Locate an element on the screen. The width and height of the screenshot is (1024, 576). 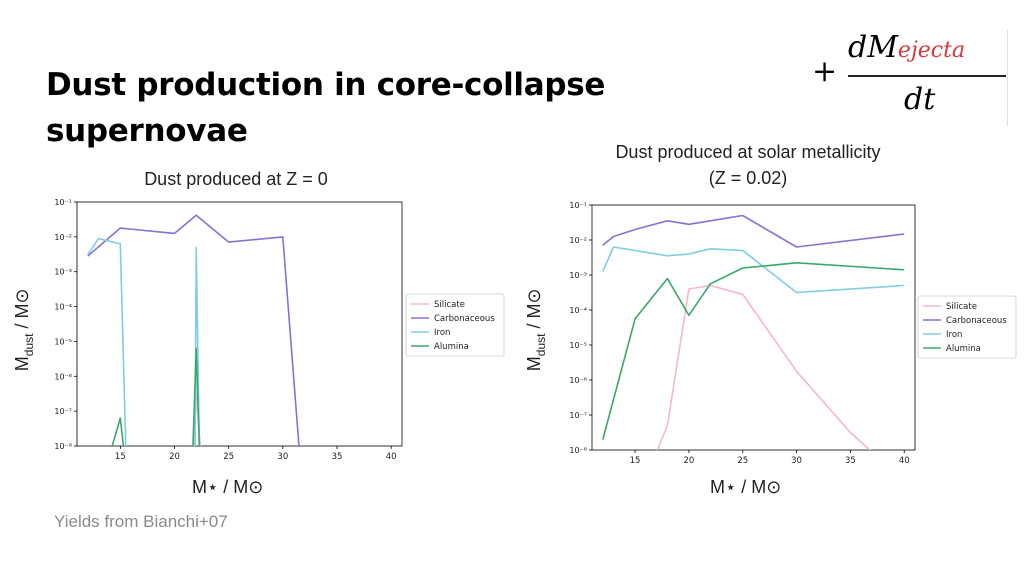
left-legend-box is located at coordinates (455, 325).